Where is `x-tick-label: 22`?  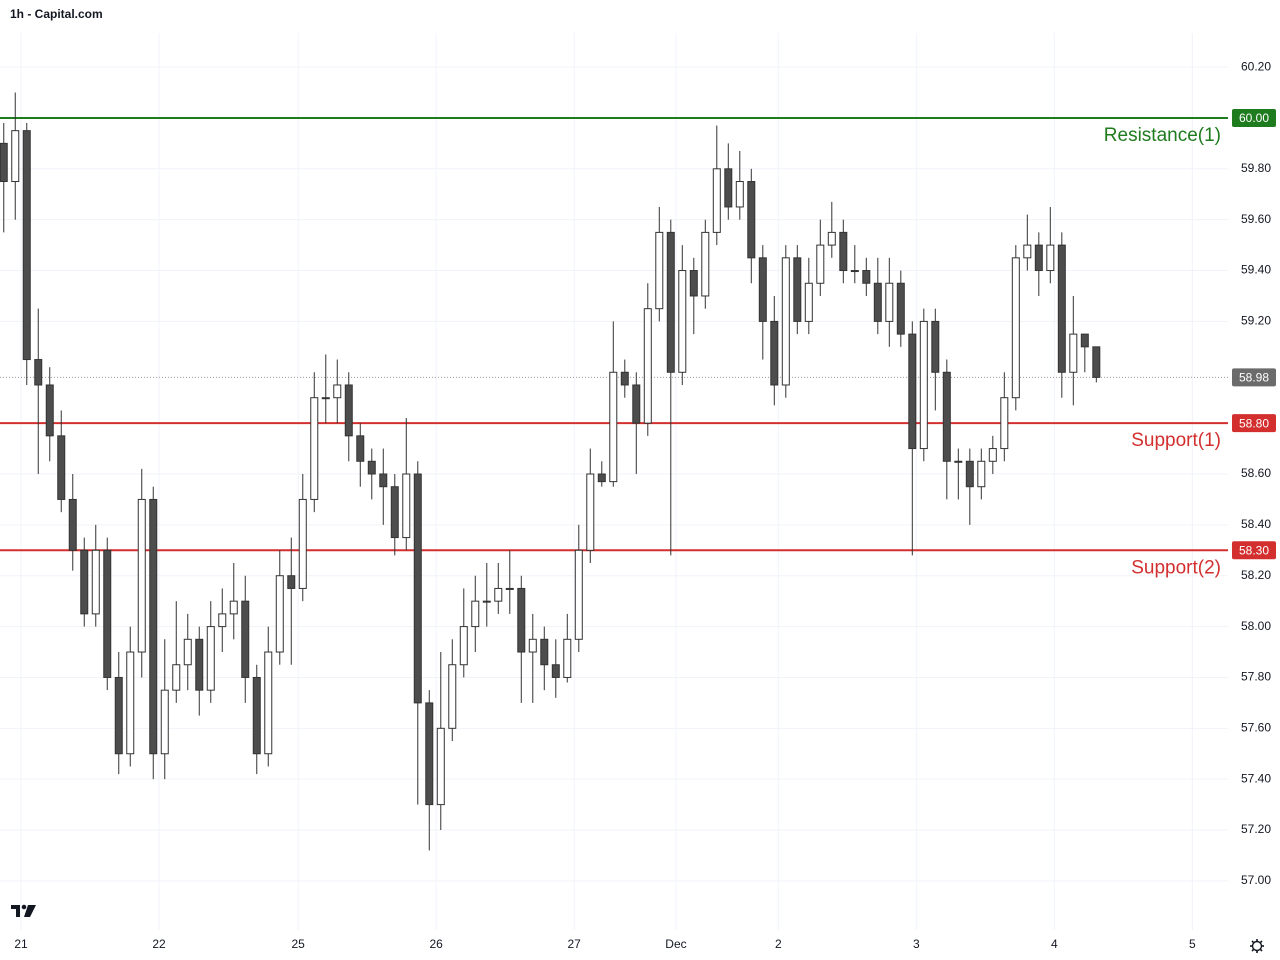 x-tick-label: 22 is located at coordinates (159, 944).